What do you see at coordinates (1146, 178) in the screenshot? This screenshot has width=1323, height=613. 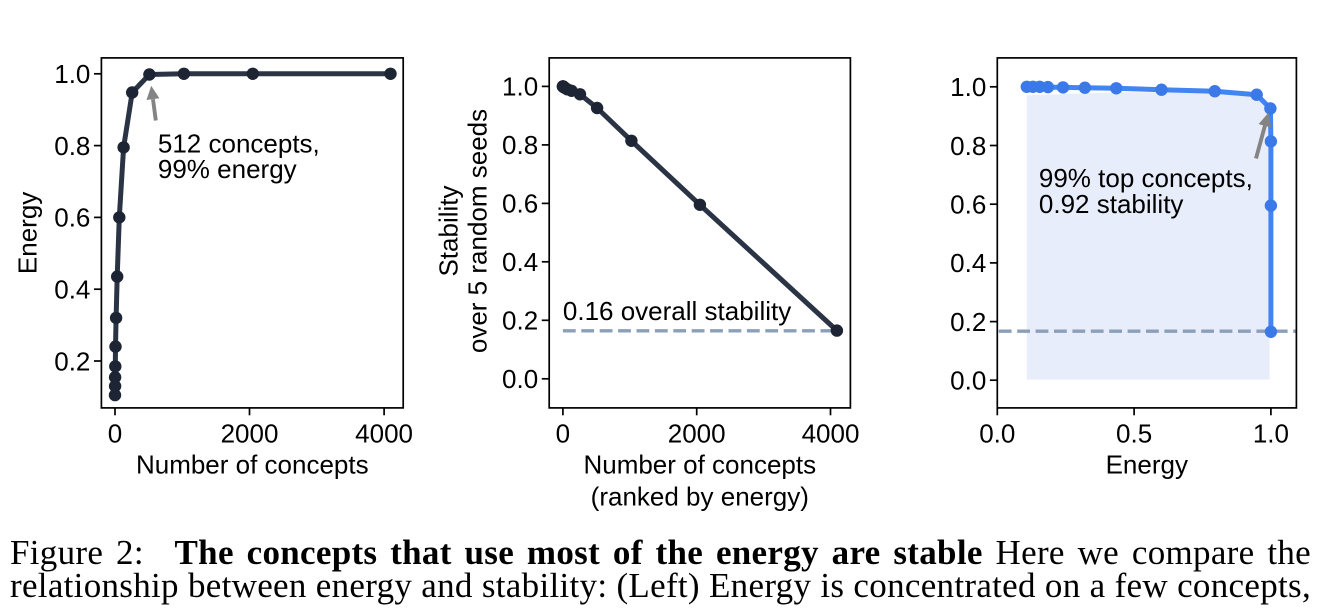 I see `svg-text: 99% top concepts,` at bounding box center [1146, 178].